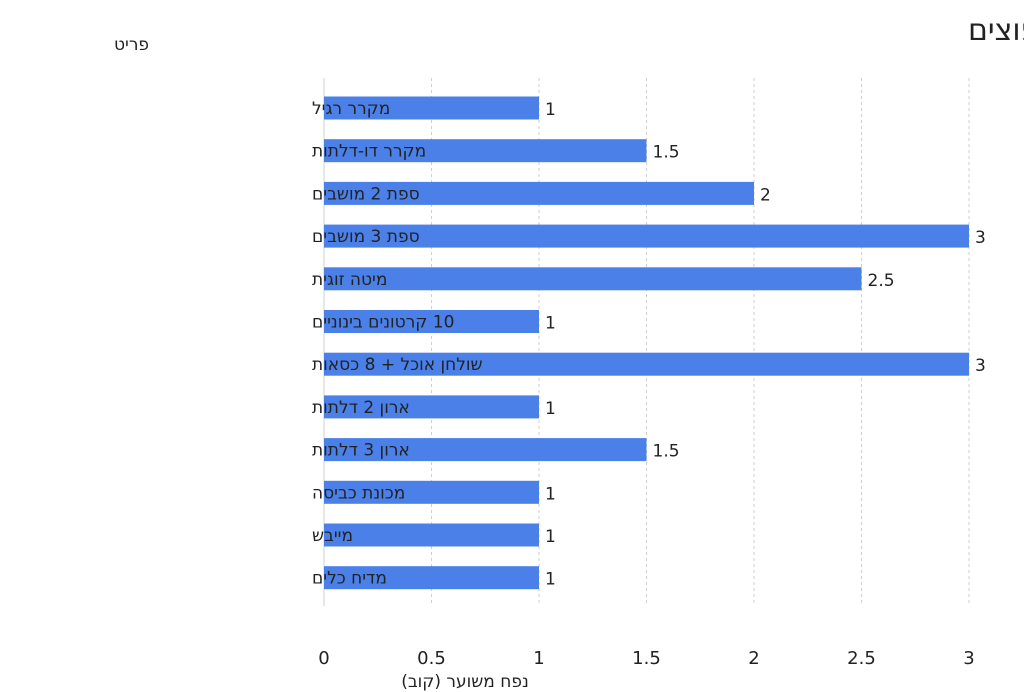 The image size is (1024, 692). Describe the element at coordinates (753, 658) in the screenshot. I see `x-tick-label: 2` at that location.